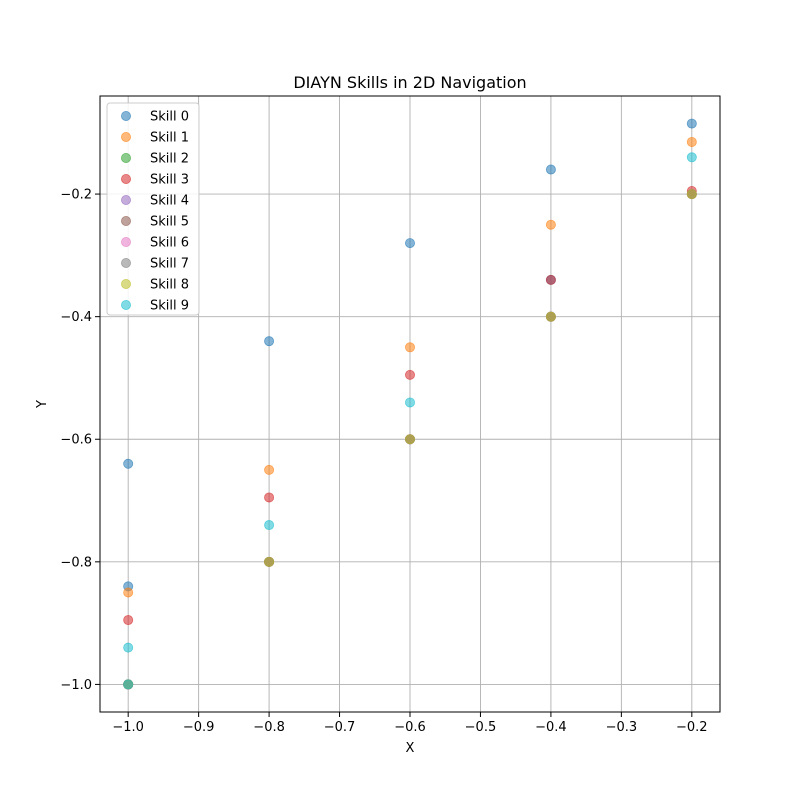  What do you see at coordinates (551, 727) in the screenshot?
I see `x-tick-label: −0.4` at bounding box center [551, 727].